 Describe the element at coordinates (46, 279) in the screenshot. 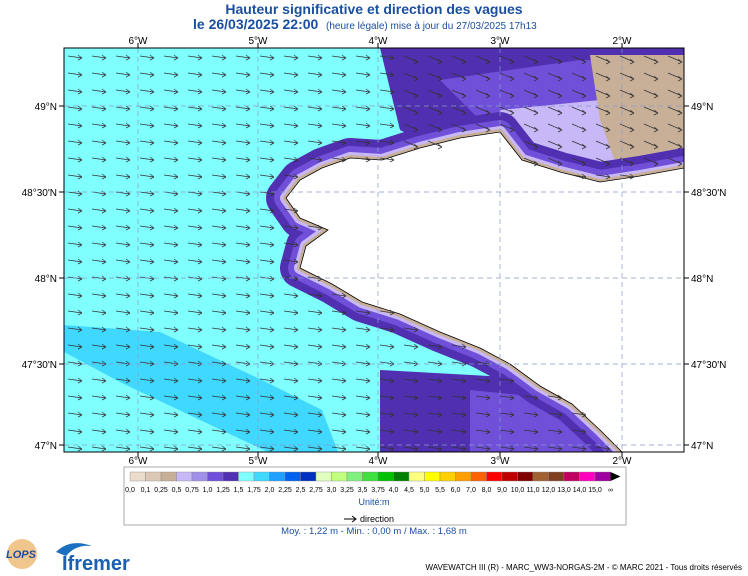

I see `lat-label: 48°N` at that location.